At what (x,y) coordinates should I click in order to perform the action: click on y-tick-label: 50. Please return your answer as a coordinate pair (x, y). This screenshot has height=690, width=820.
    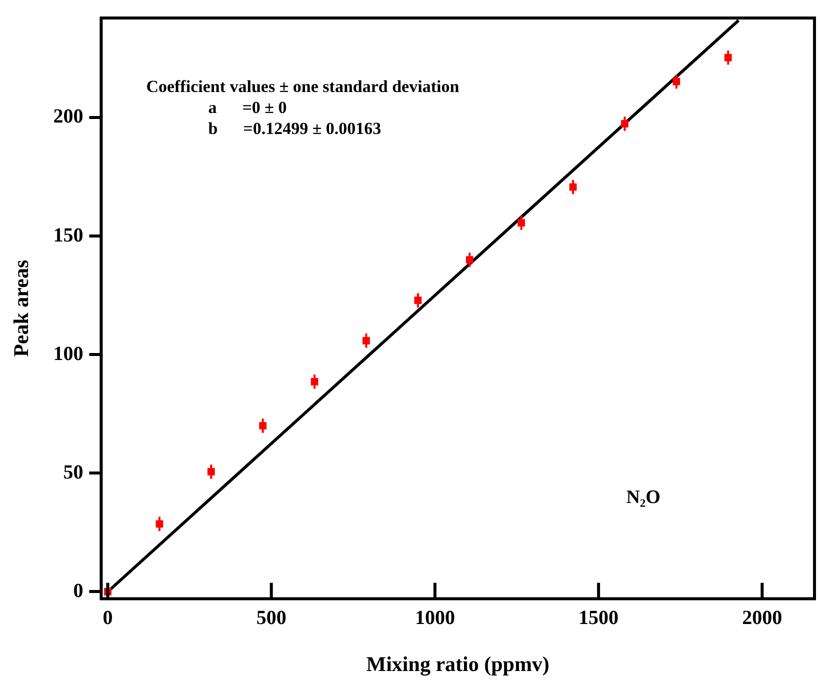
    Looking at the image, I should click on (73, 472).